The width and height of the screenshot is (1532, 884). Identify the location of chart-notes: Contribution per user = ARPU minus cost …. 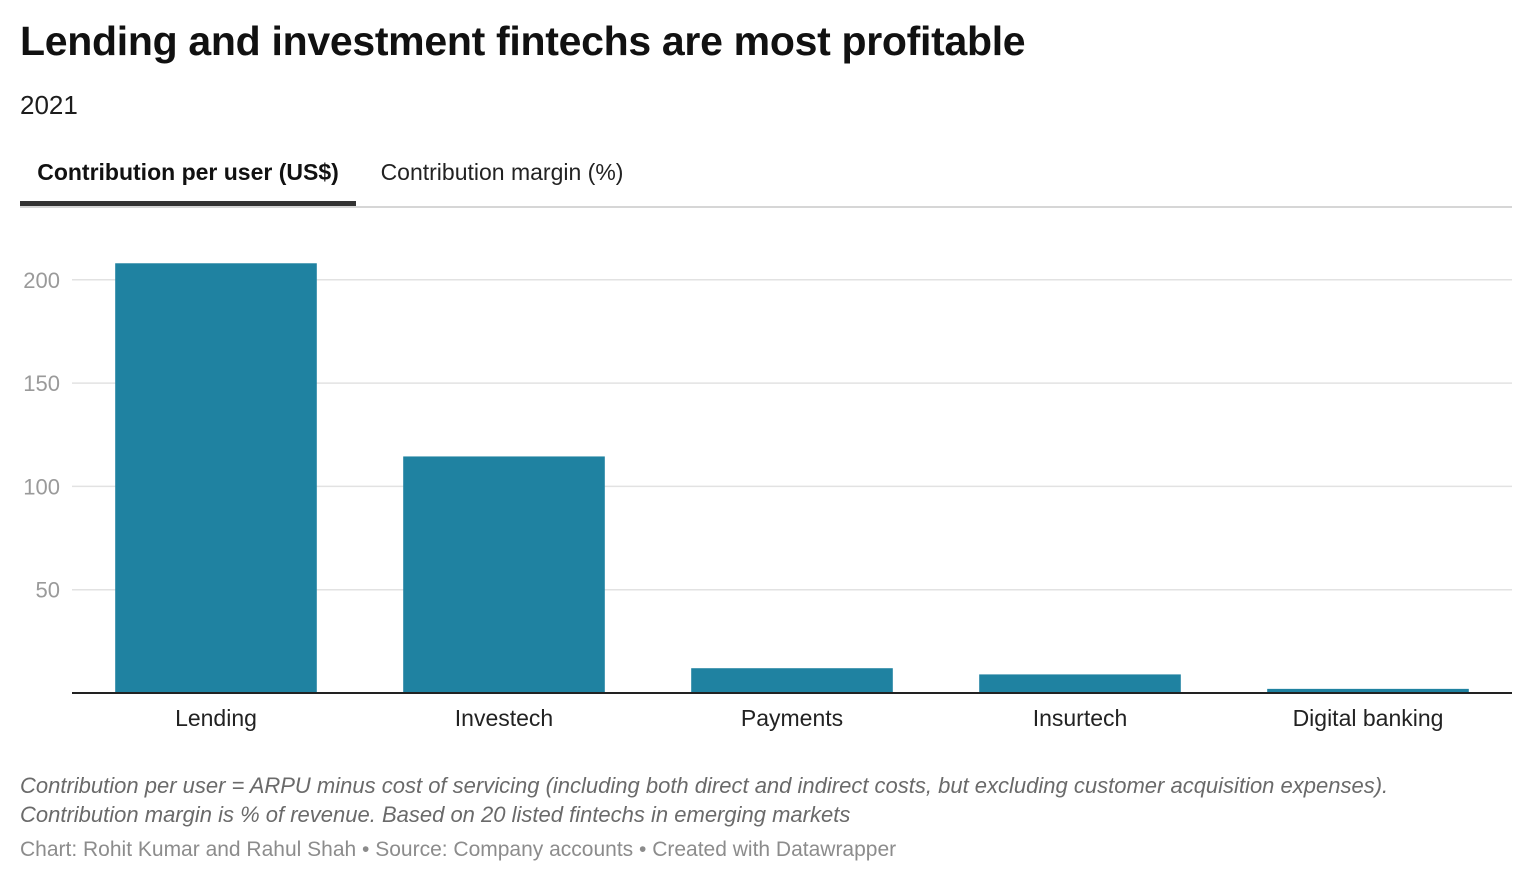
(765, 800).